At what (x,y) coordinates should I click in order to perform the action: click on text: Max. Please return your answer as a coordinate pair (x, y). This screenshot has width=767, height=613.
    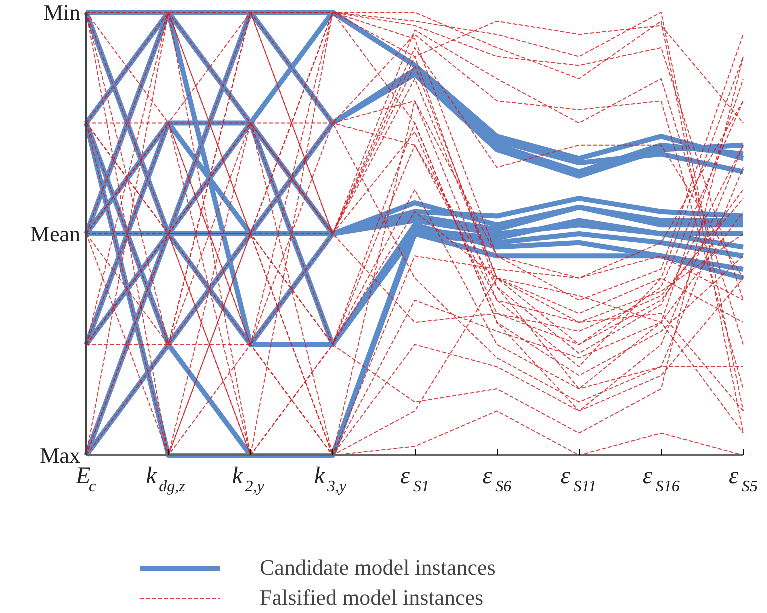
    Looking at the image, I should click on (60, 455).